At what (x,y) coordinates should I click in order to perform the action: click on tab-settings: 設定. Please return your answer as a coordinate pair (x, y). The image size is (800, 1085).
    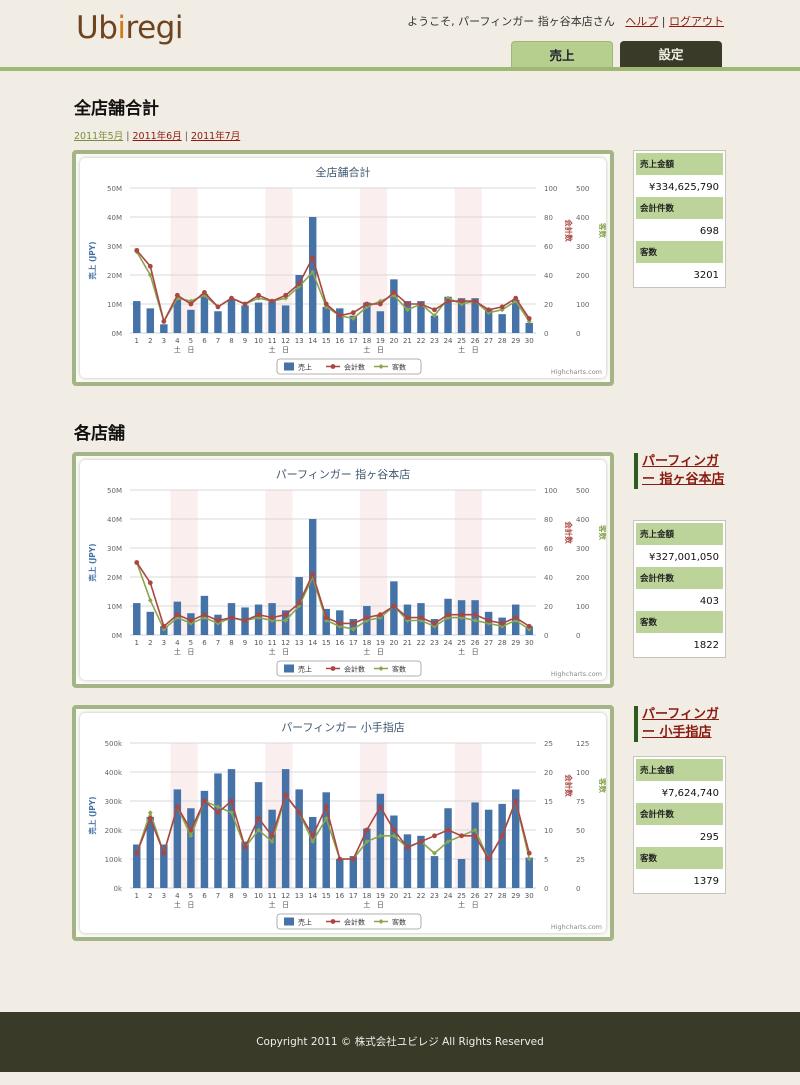
    Looking at the image, I should click on (671, 54).